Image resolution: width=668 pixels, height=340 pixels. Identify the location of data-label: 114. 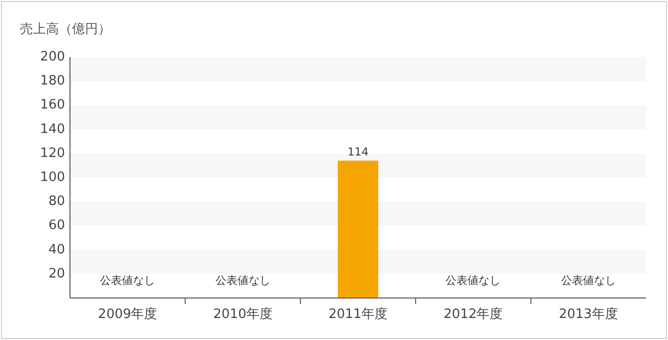
(358, 152).